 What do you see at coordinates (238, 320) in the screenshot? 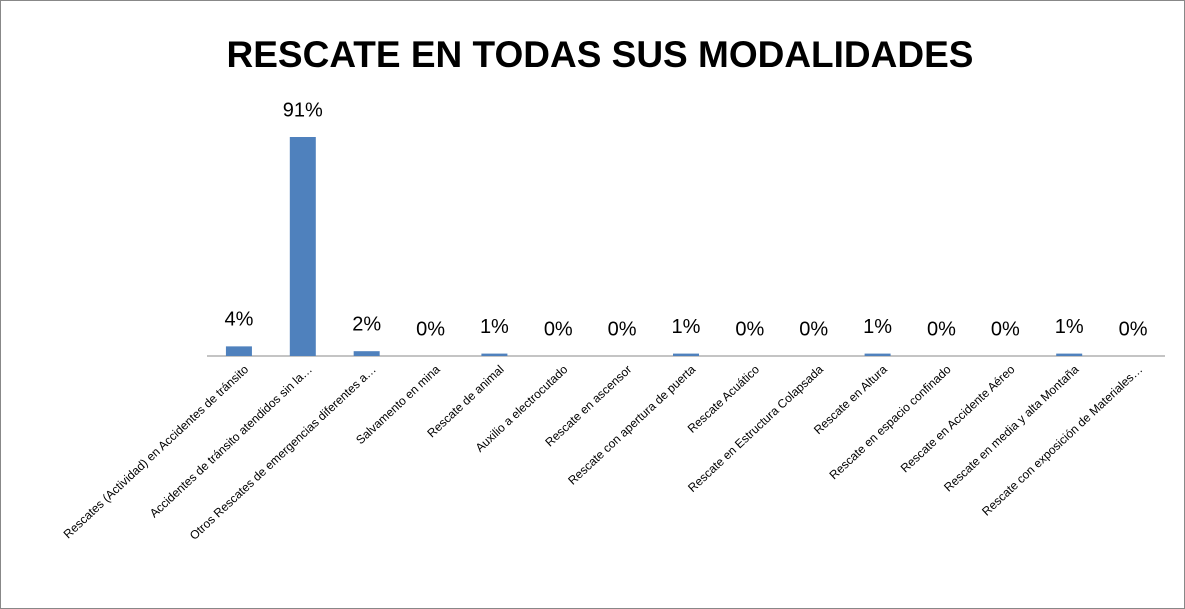
I see `data-label: 4%` at bounding box center [238, 320].